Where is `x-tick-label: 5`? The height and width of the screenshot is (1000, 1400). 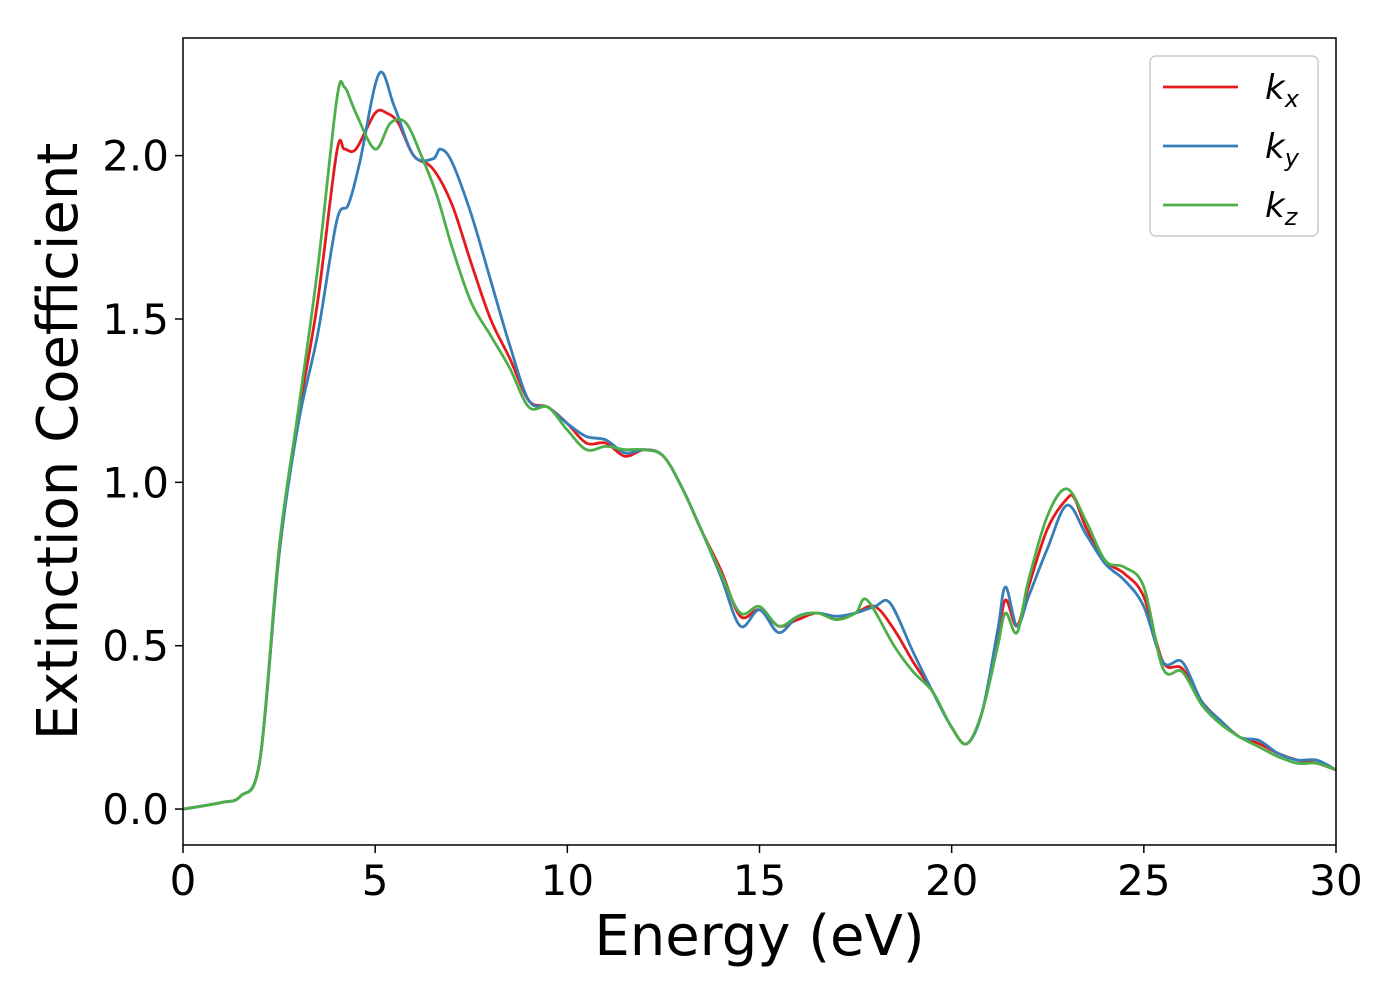 x-tick-label: 5 is located at coordinates (375, 880).